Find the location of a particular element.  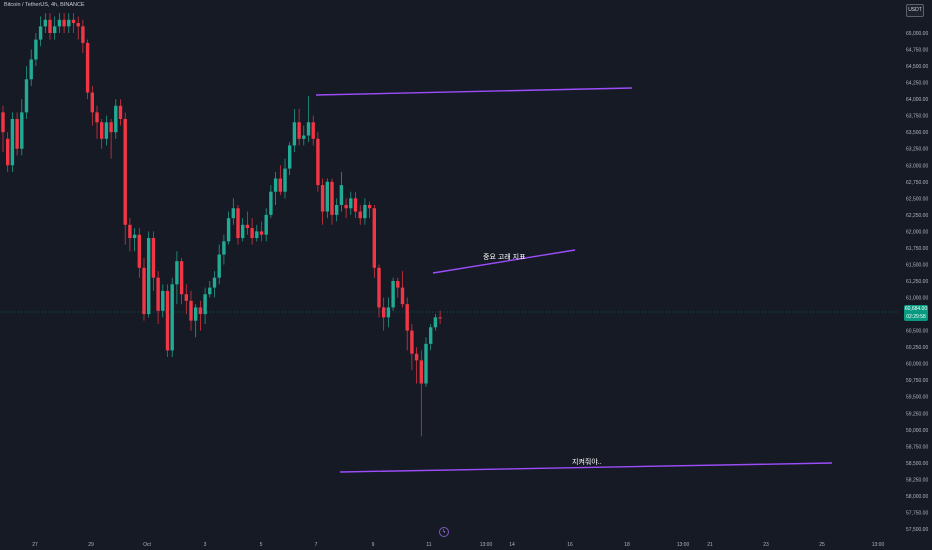

price-tick-label: 58,500.00 is located at coordinates (917, 464).